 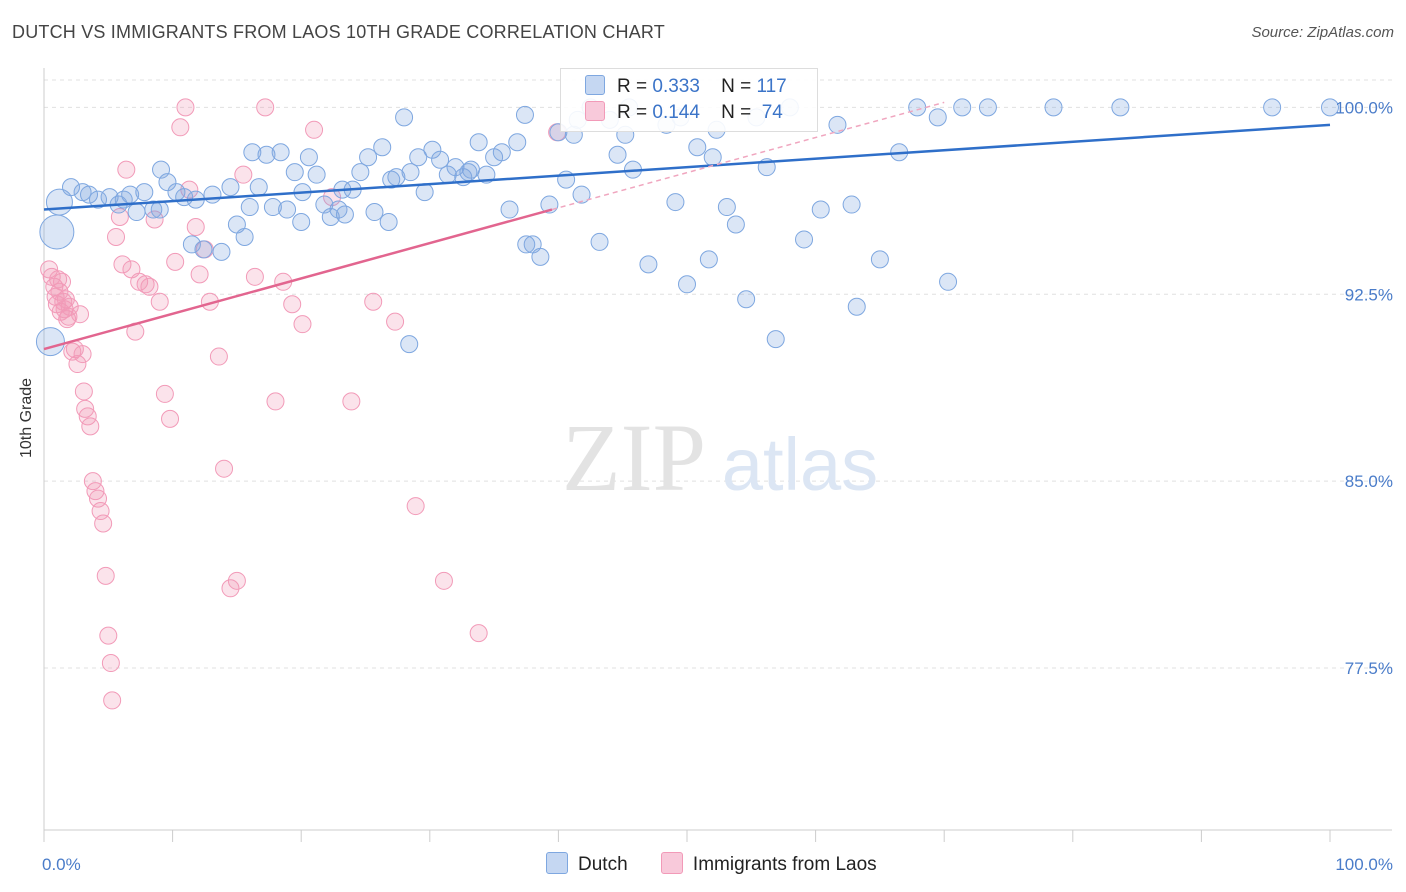 What do you see at coordinates (632, 112) in the screenshot?
I see `legend-r-label: R =` at bounding box center [632, 112].